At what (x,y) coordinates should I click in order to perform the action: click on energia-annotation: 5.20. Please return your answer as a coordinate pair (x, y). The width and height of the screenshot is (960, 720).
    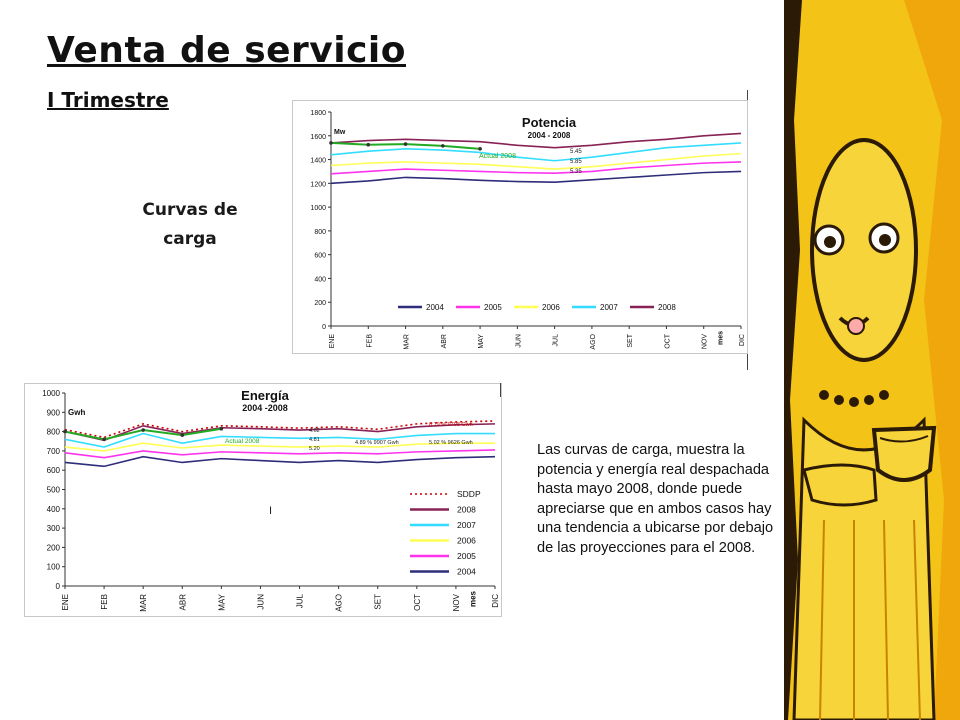
    Looking at the image, I should click on (314, 449).